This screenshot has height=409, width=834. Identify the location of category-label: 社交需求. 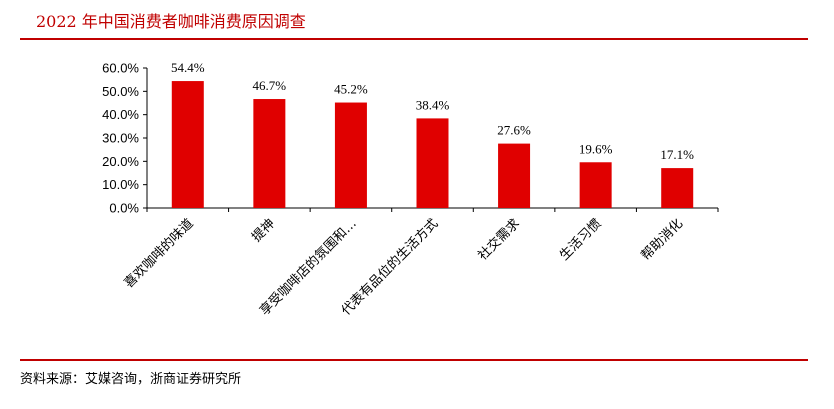
(499, 240).